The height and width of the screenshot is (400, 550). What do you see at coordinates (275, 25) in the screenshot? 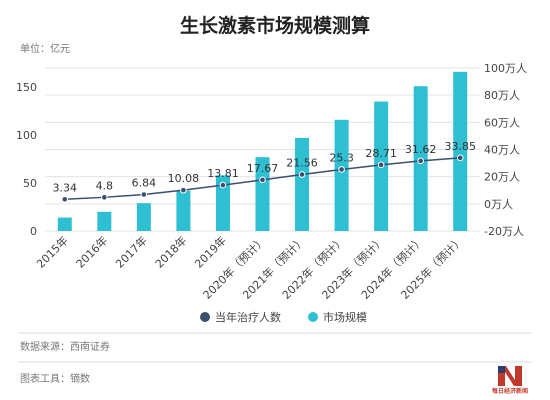
I see `chart-title: 生长激素市场规模测算` at bounding box center [275, 25].